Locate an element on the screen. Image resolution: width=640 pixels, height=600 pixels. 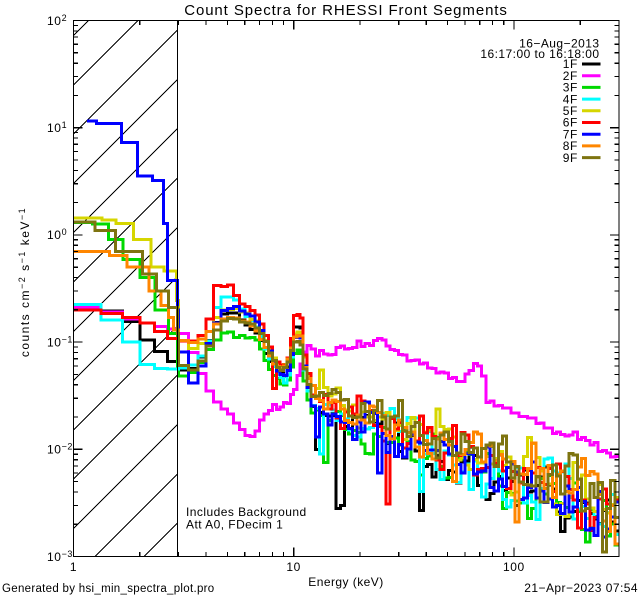
svg-text: 8F is located at coordinates (570, 146).